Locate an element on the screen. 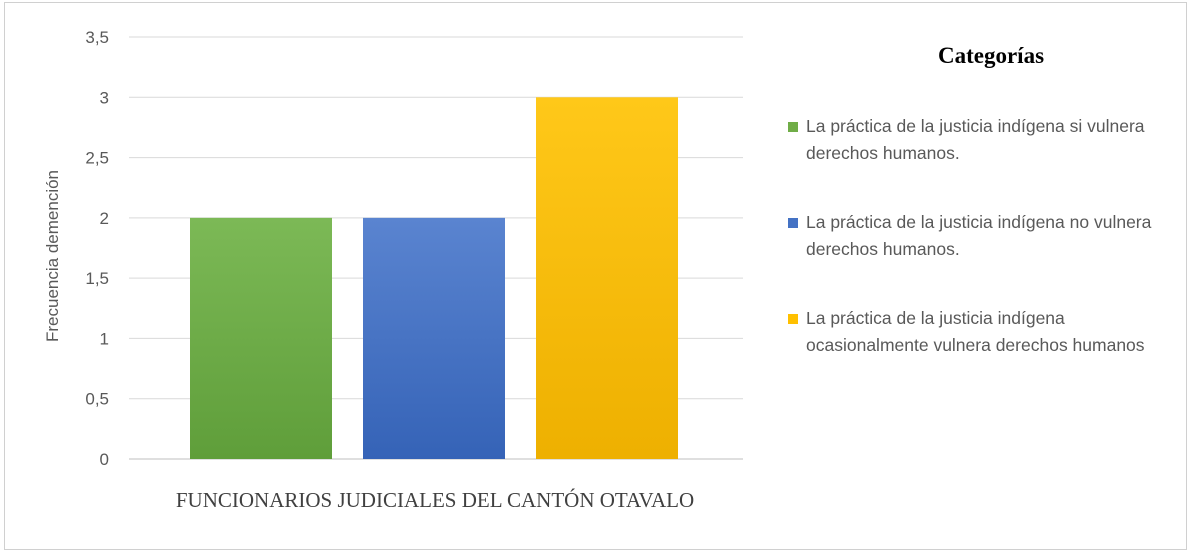 This screenshot has width=1193, height=555. y-tick-label: 1 is located at coordinates (104, 338).